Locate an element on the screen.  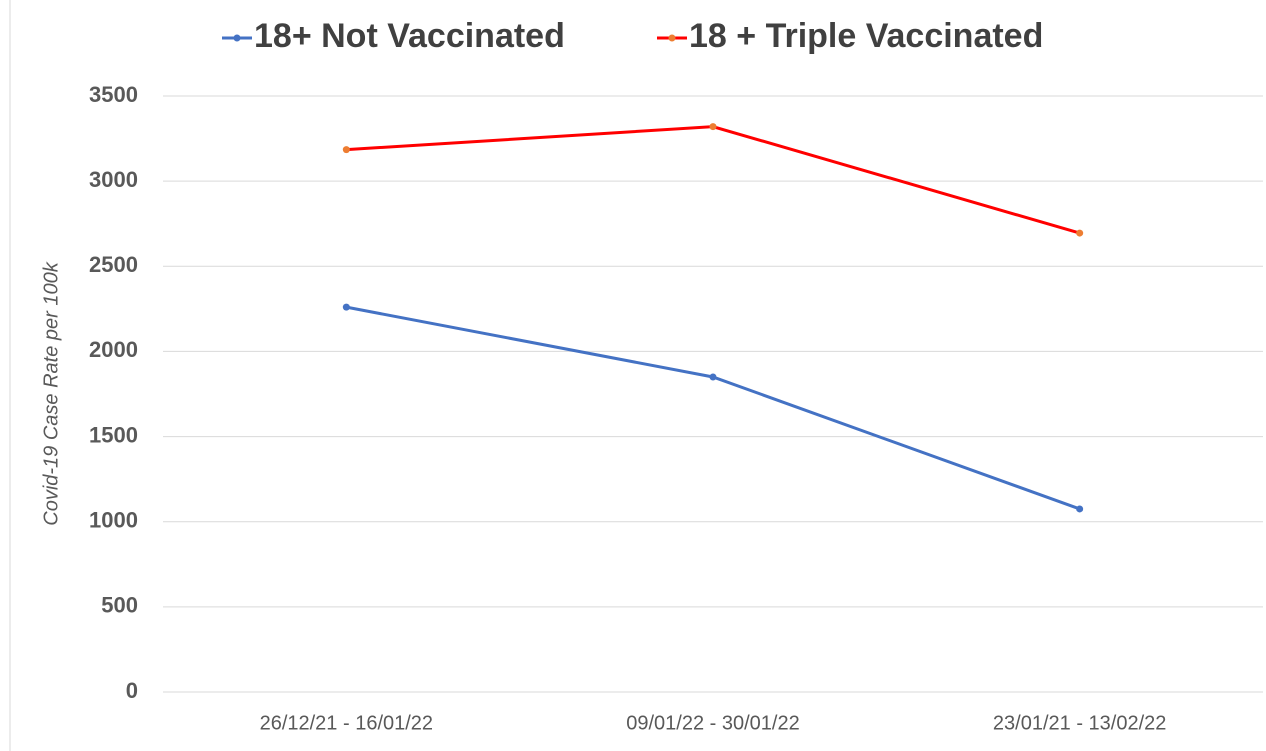
legend-label: 18+ Not Vaccinated is located at coordinates (409, 36).